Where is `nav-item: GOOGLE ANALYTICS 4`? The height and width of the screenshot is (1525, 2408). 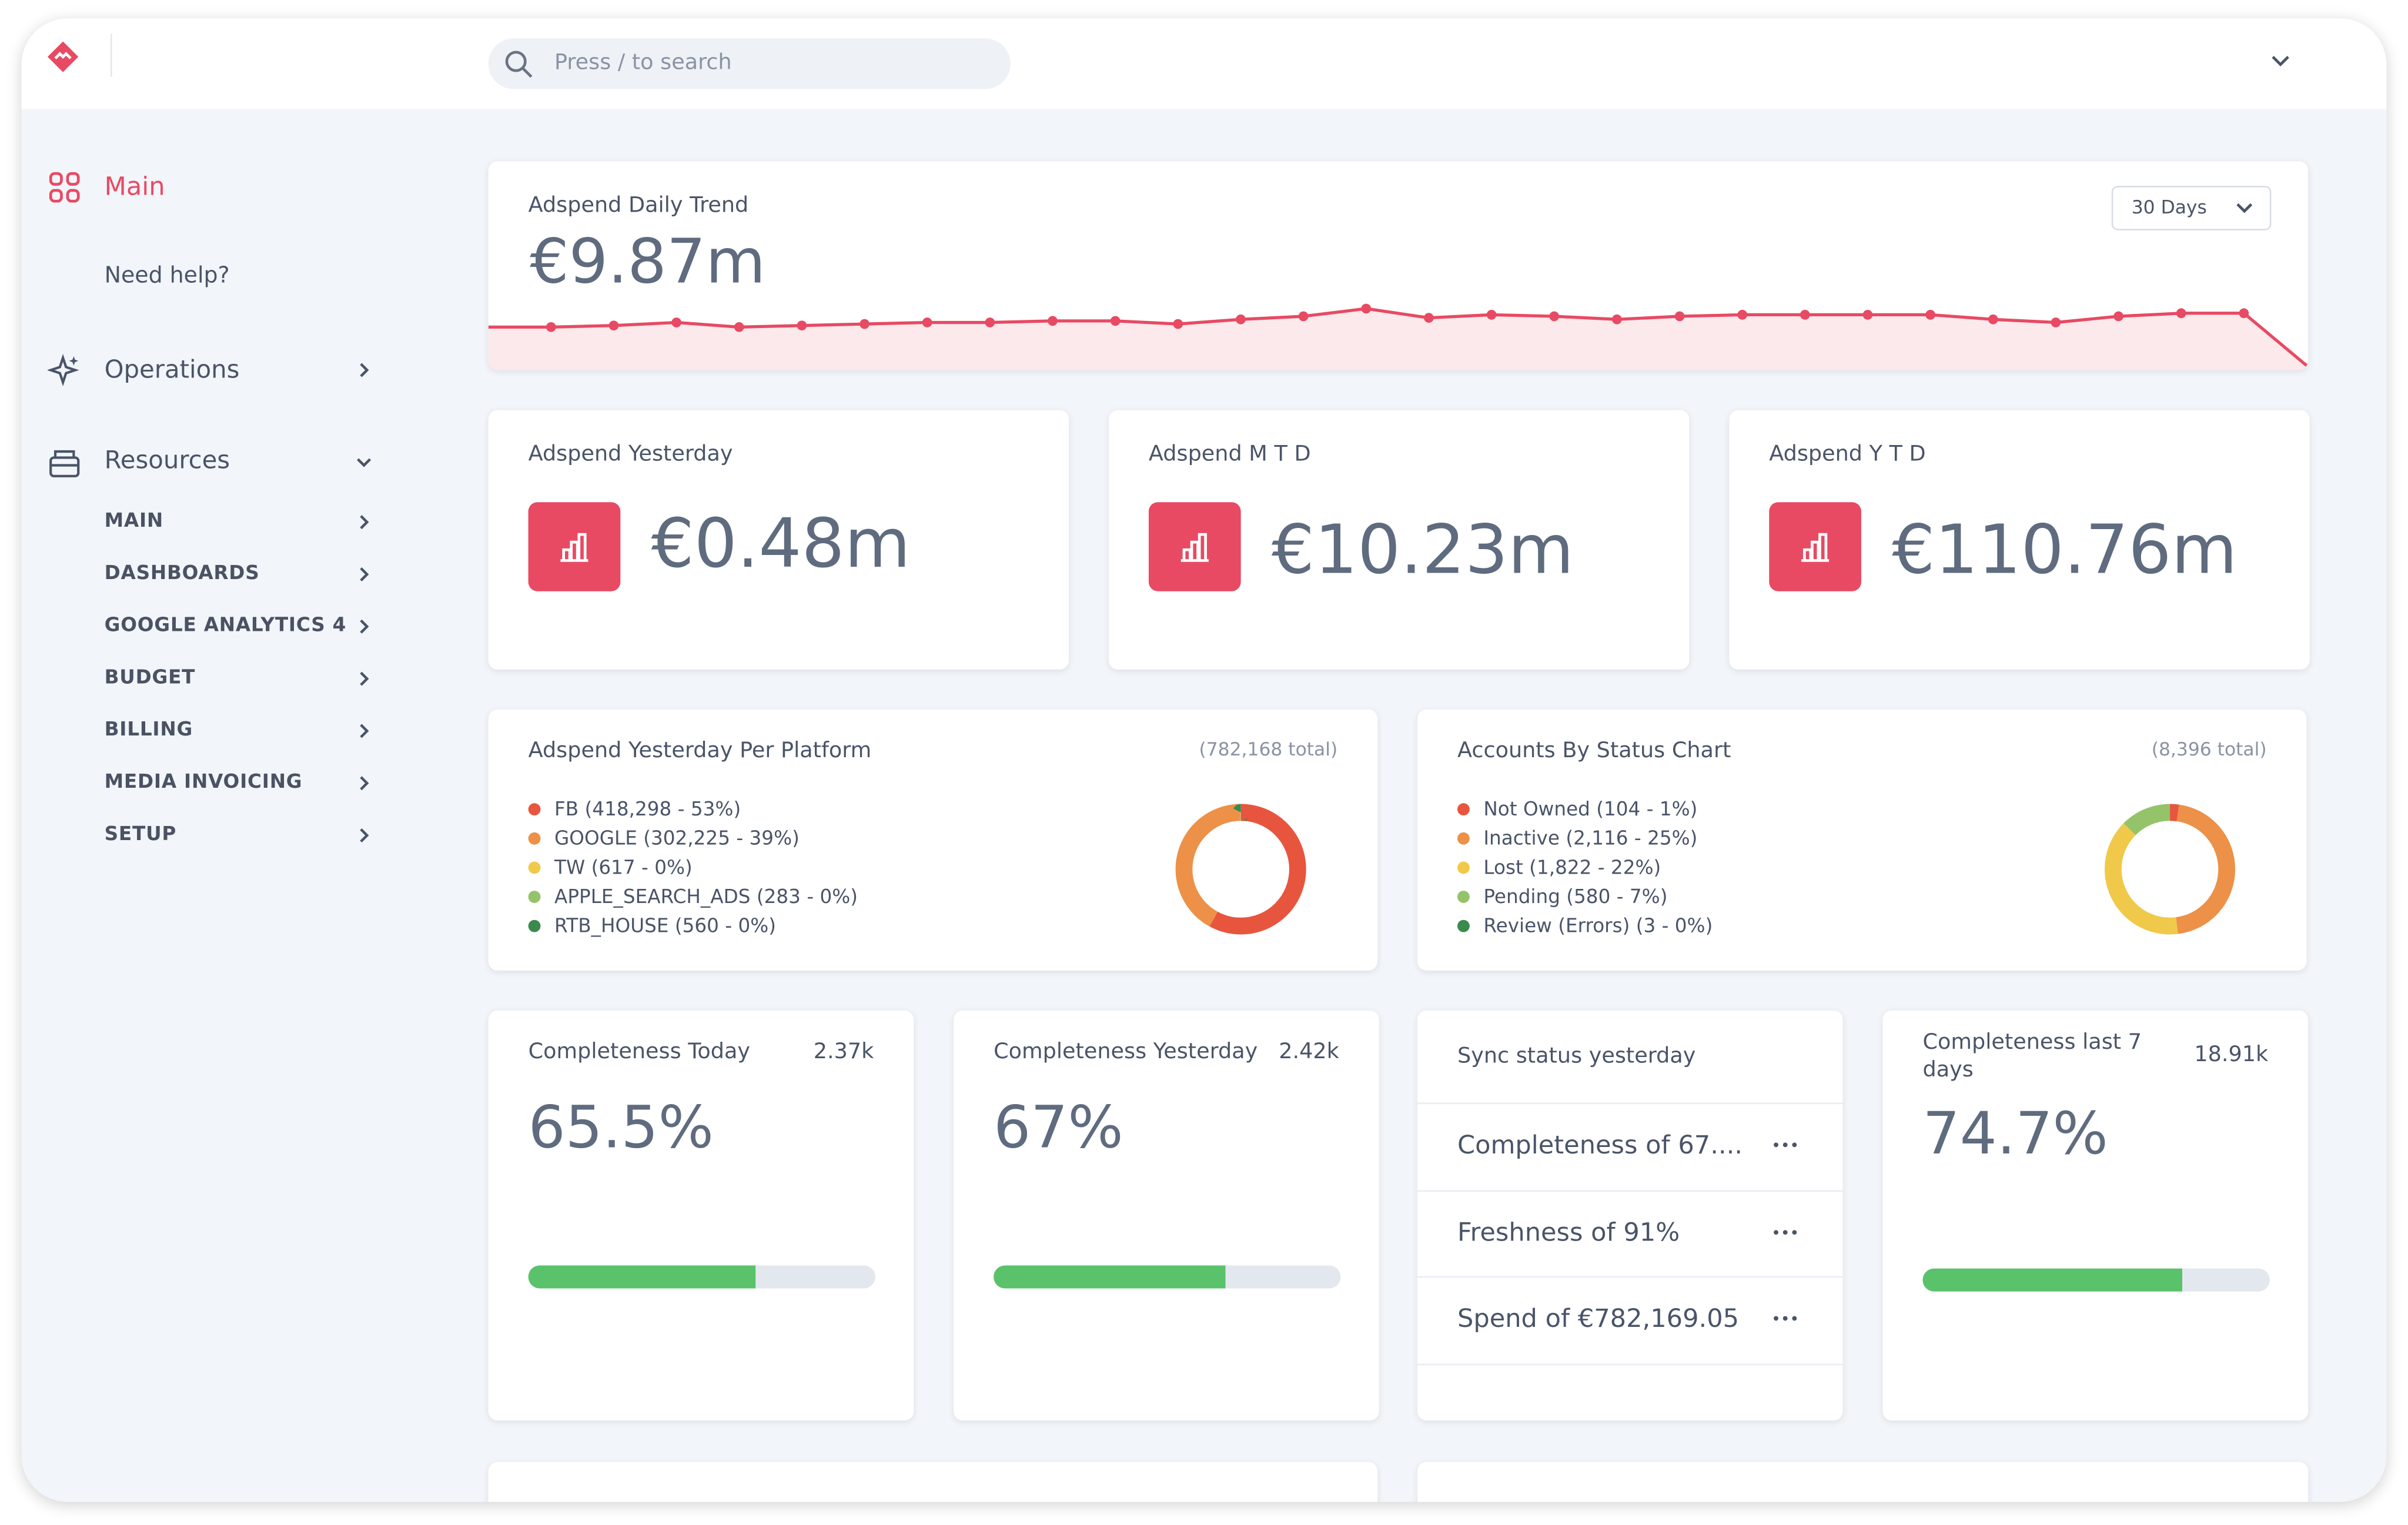
nav-item: GOOGLE ANALYTICS 4 is located at coordinates (225, 624).